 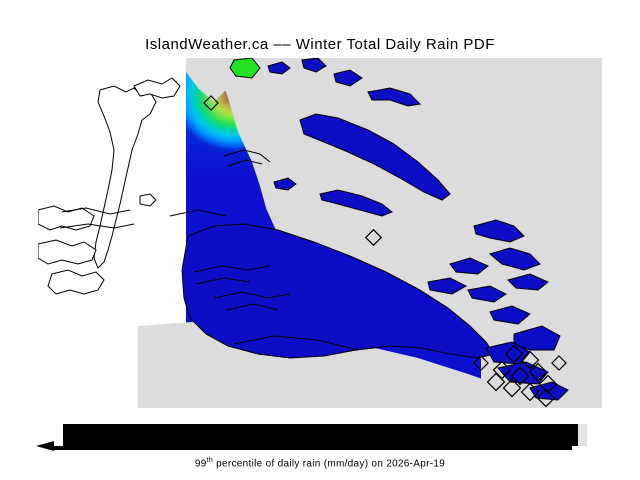 I want to click on mainland-coastline, so click(x=109, y=186).